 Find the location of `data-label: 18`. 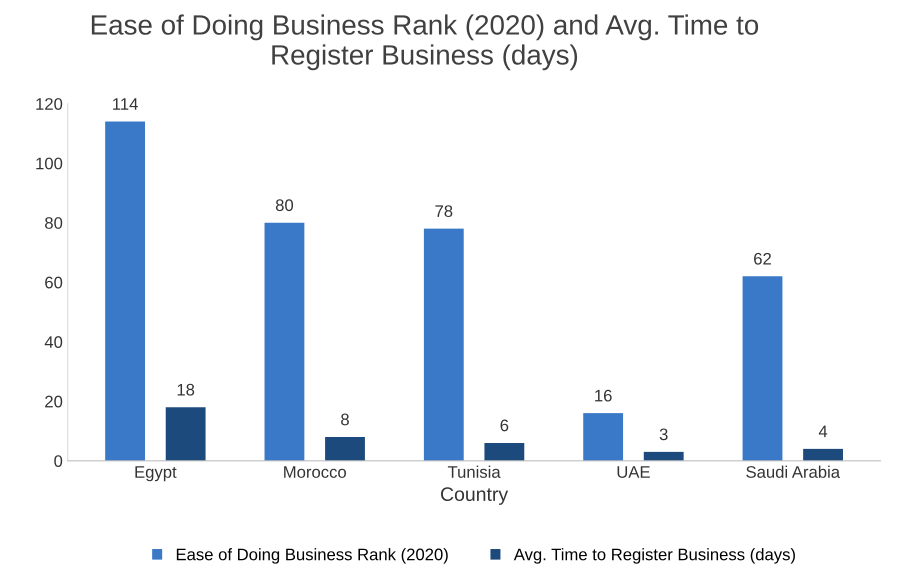

data-label: 18 is located at coordinates (186, 390).